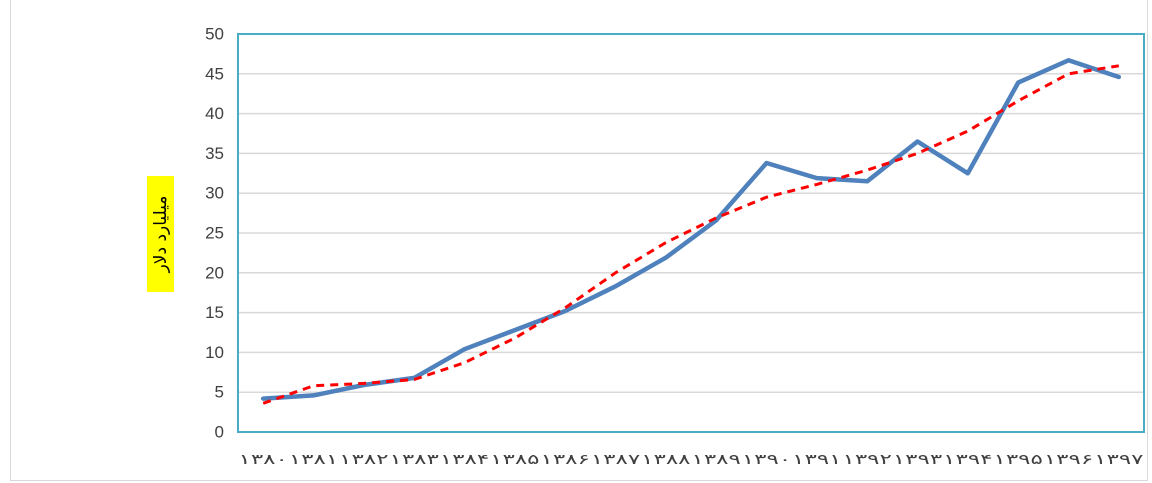 This screenshot has height=483, width=1152. I want to click on y-tick-label: 25, so click(214, 233).